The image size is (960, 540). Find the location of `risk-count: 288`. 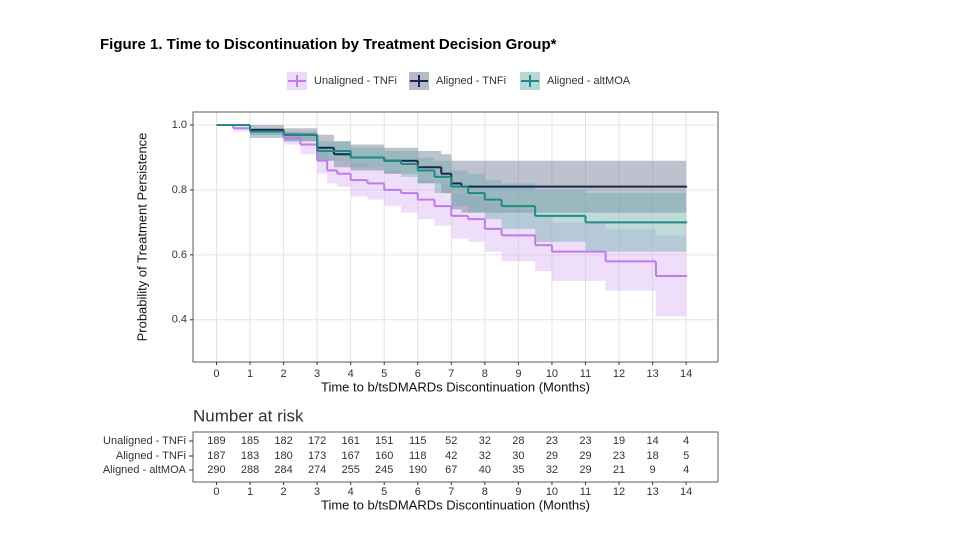

risk-count: 288 is located at coordinates (250, 470).